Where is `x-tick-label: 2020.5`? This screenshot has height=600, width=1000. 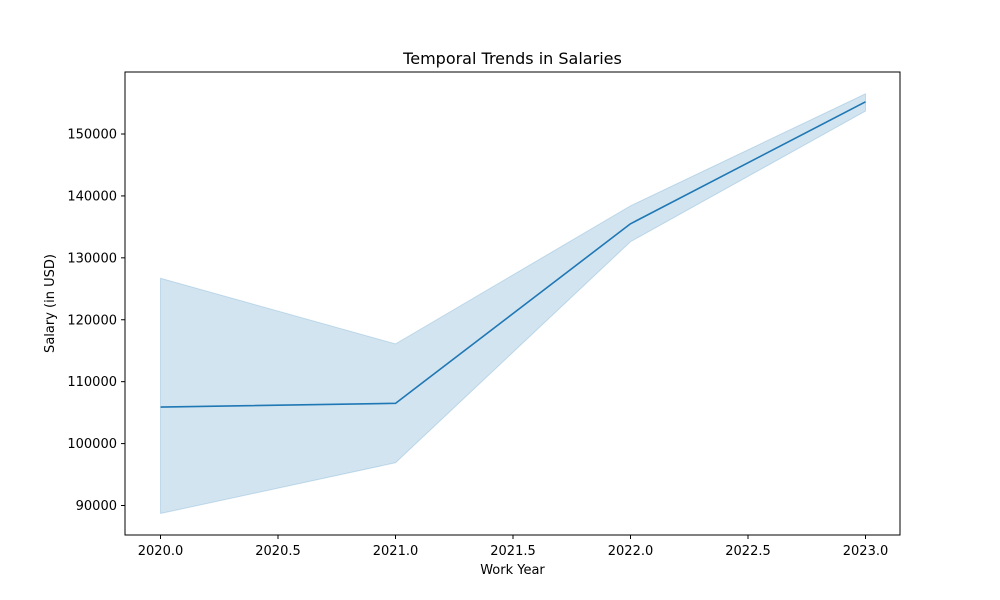 x-tick-label: 2020.5 is located at coordinates (278, 551).